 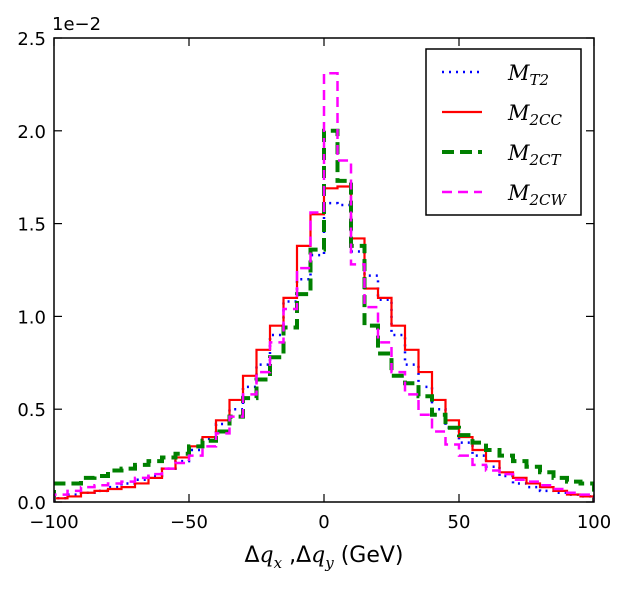 What do you see at coordinates (329, 563) in the screenshot?
I see `x-label-sub-y: y` at bounding box center [329, 563].